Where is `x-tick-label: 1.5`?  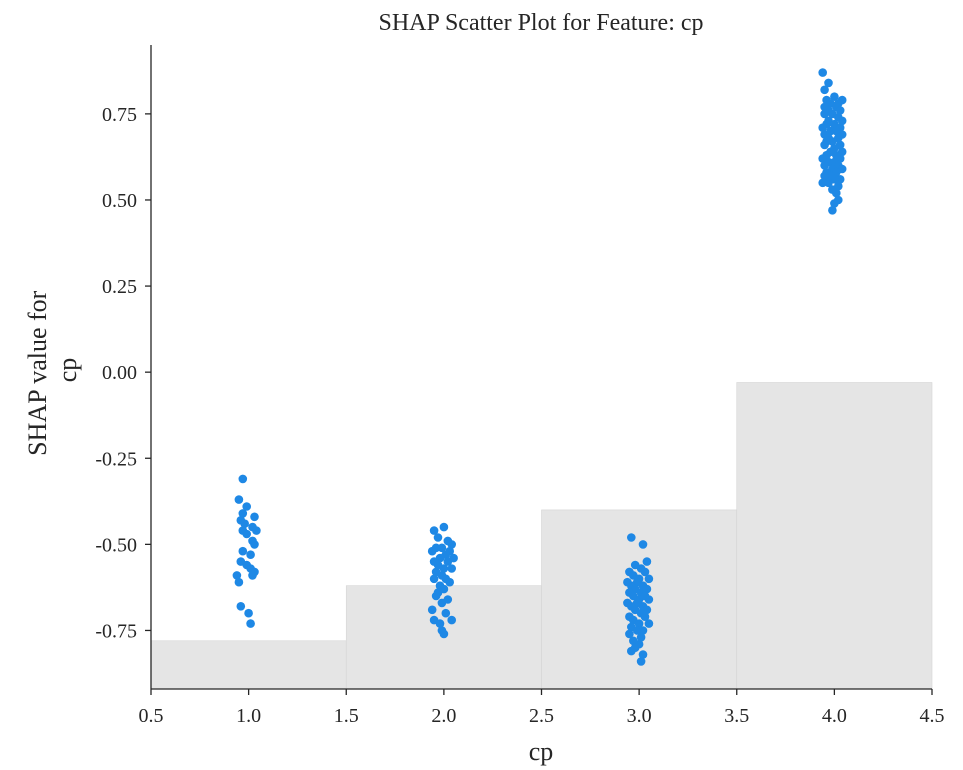 x-tick-label: 1.5 is located at coordinates (346, 716).